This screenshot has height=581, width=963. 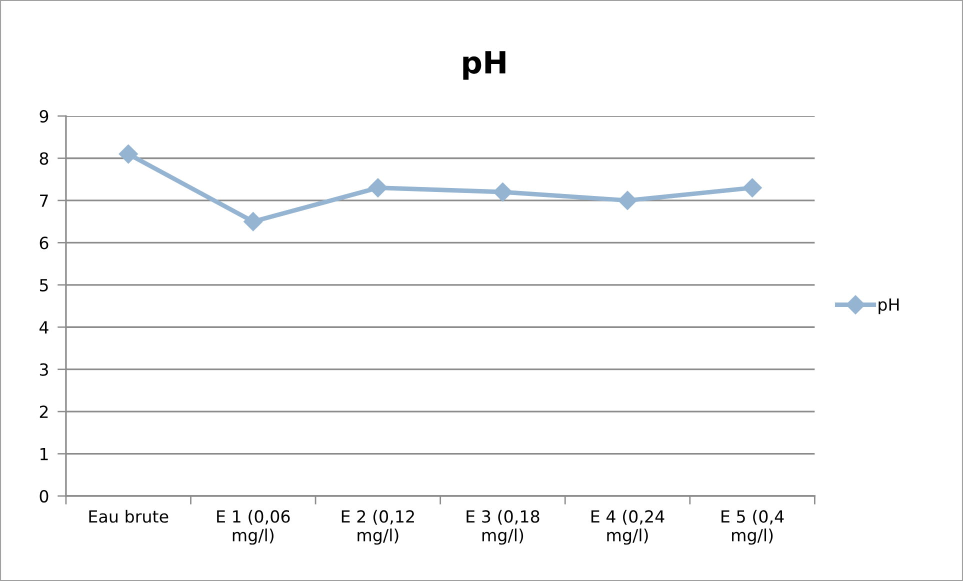 I want to click on y-tick-label: 7, so click(x=44, y=200).